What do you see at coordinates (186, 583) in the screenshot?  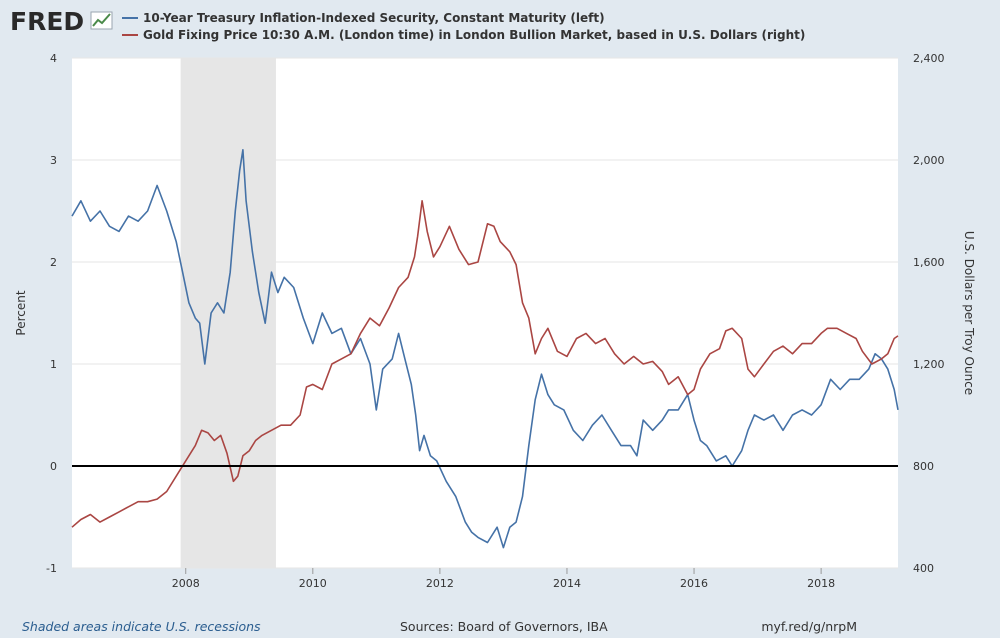 I see `x-tick-label: 2008` at bounding box center [186, 583].